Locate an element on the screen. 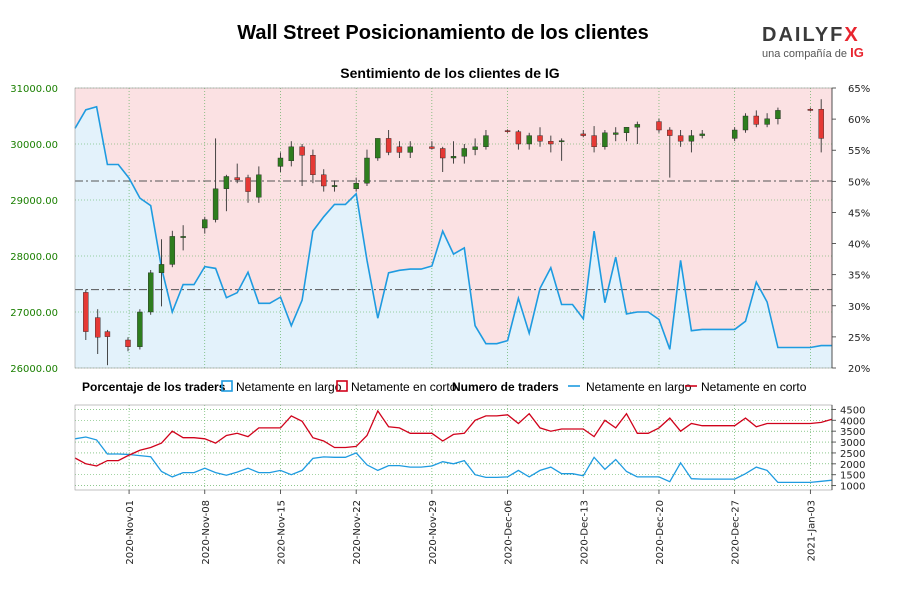 This screenshot has height=600, width=900. dailyfx-logo: DAILYFX una compañía de IG is located at coordinates (817, 42).